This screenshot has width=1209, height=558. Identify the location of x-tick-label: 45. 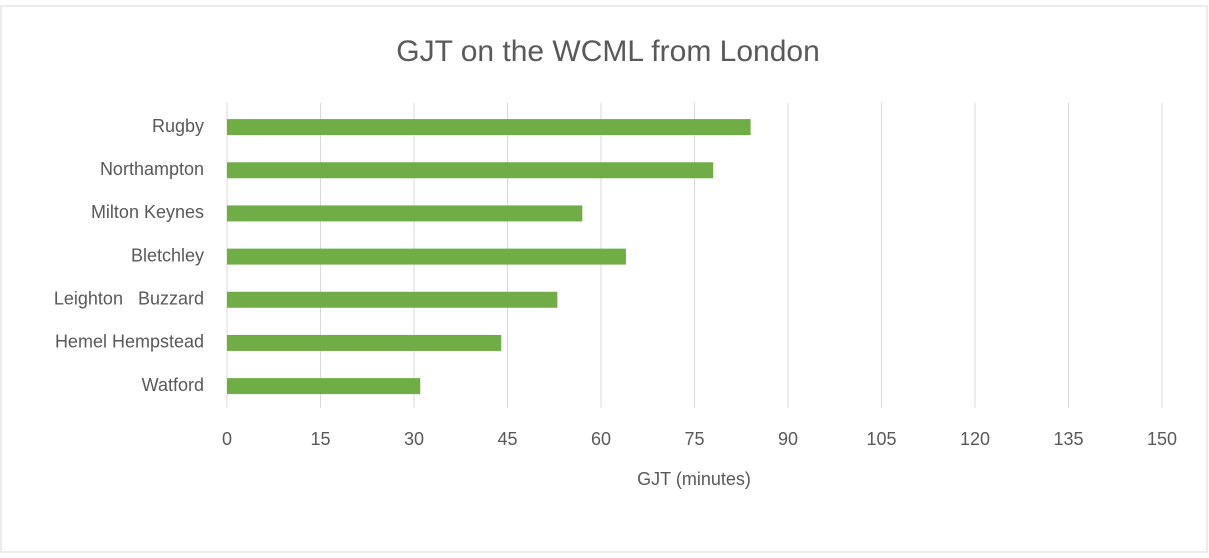
(507, 439).